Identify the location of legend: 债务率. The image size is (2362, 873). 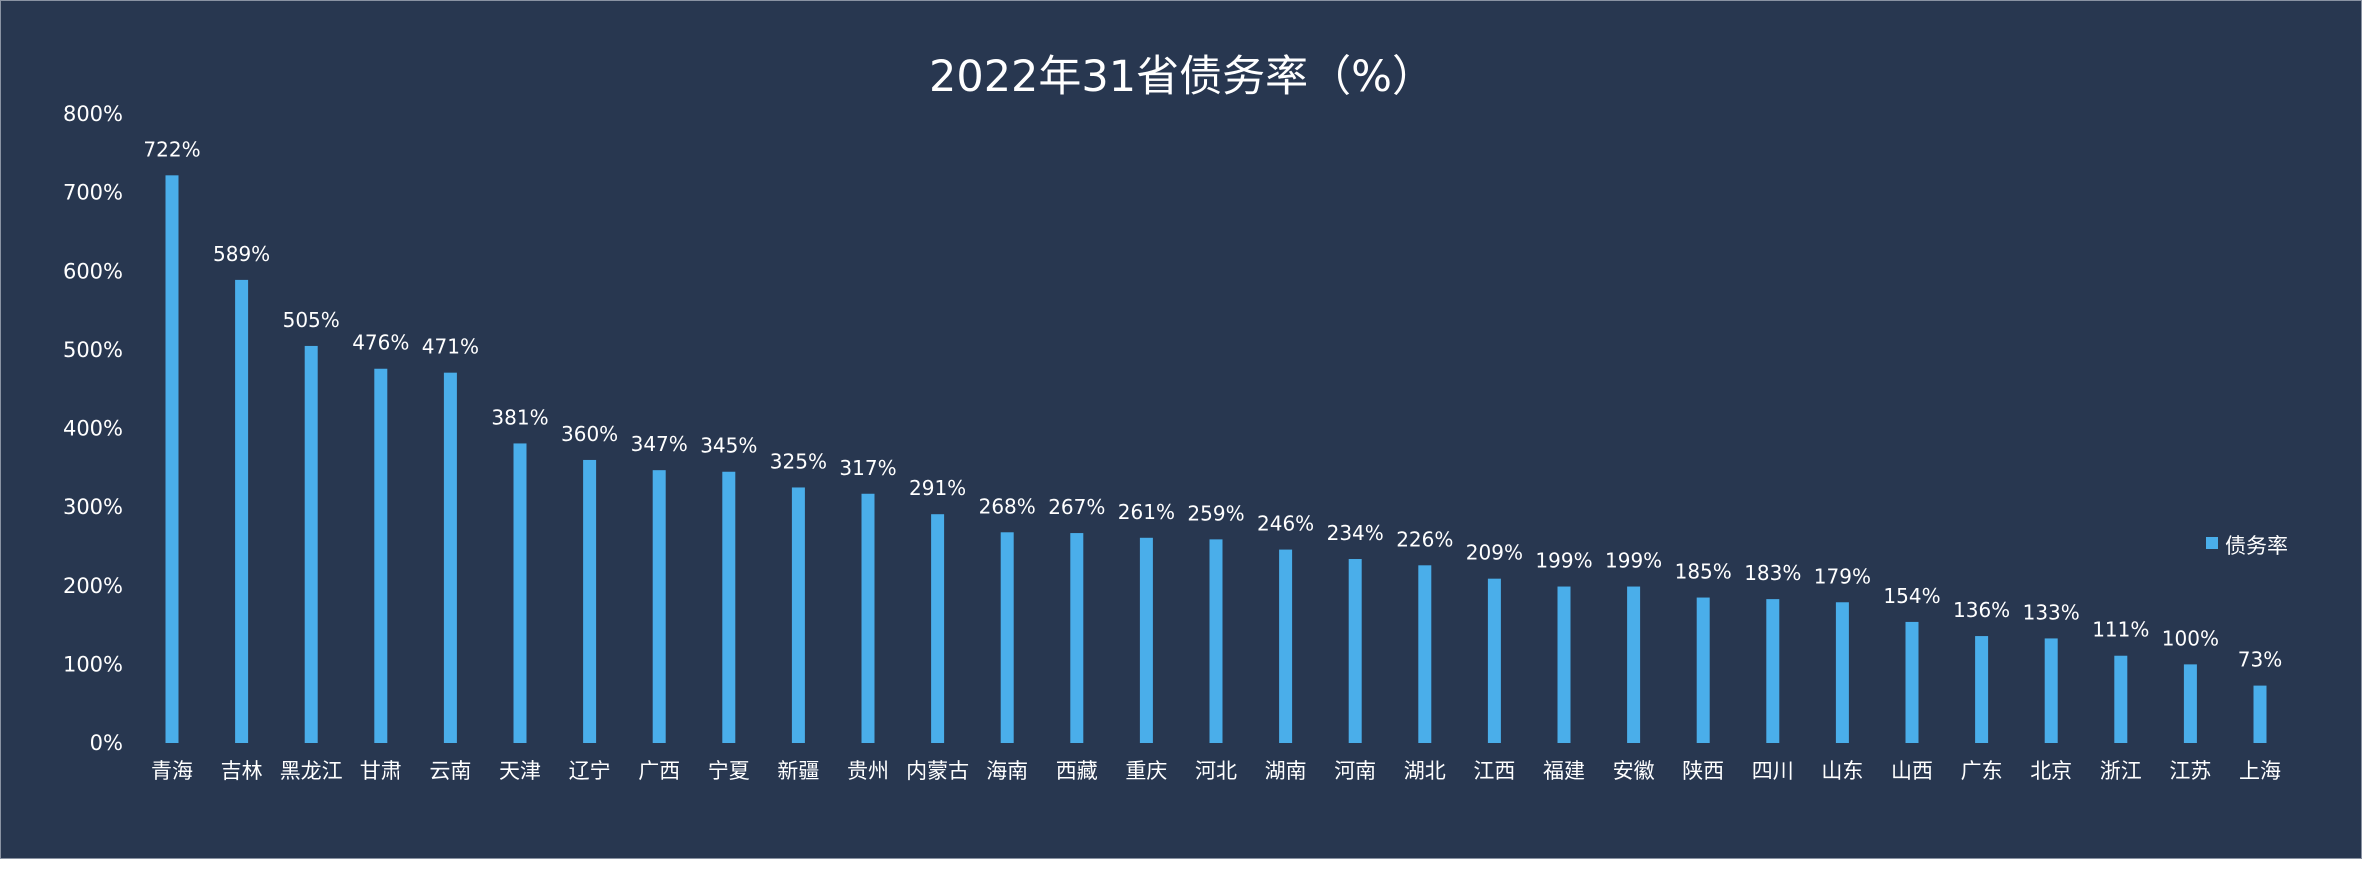
(2247, 546).